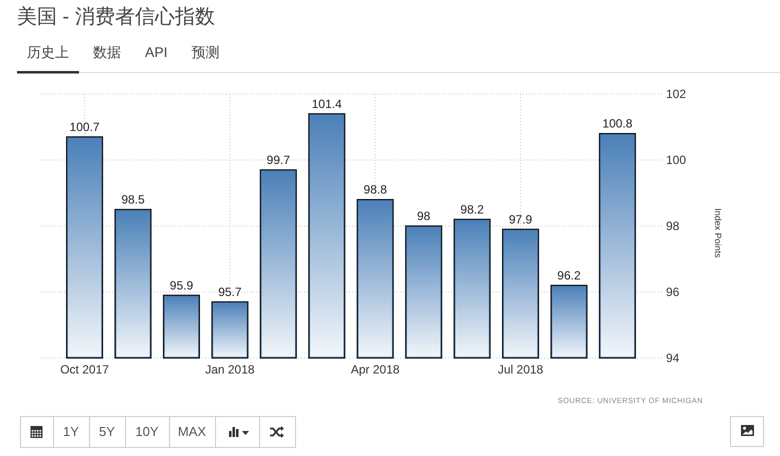 The width and height of the screenshot is (780, 456). Describe the element at coordinates (375, 369) in the screenshot. I see `x-tick-label: Apr 2018` at that location.